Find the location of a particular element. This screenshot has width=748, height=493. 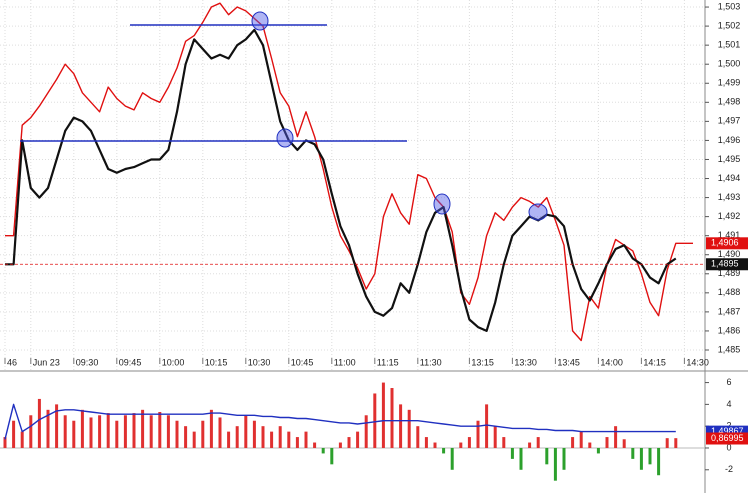

y-tick-label: 1,491 is located at coordinates (729, 235).